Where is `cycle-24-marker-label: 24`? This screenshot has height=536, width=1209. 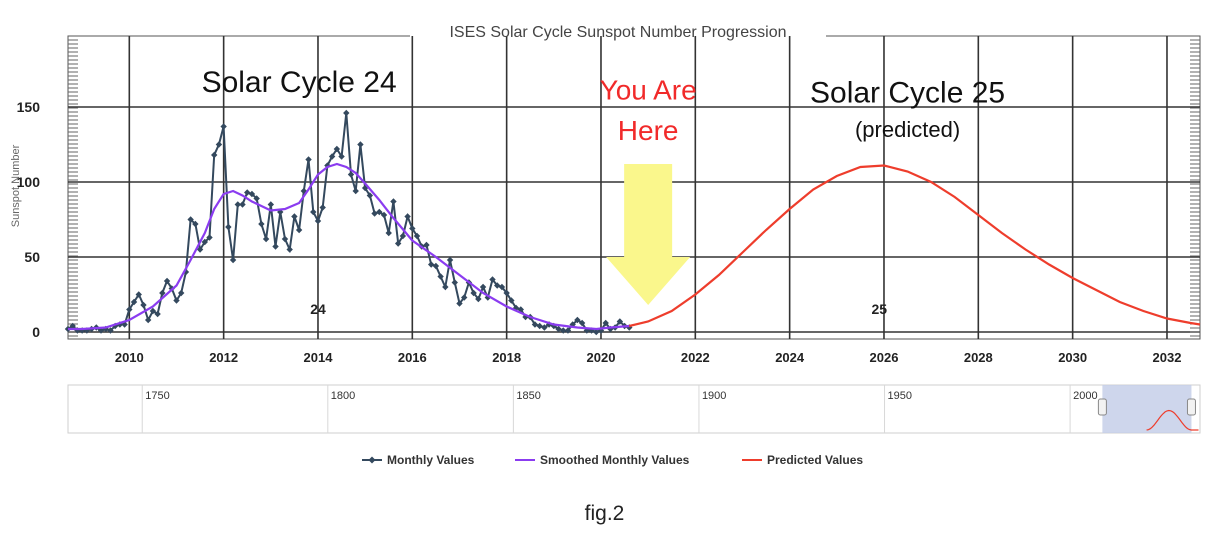 cycle-24-marker-label: 24 is located at coordinates (318, 309).